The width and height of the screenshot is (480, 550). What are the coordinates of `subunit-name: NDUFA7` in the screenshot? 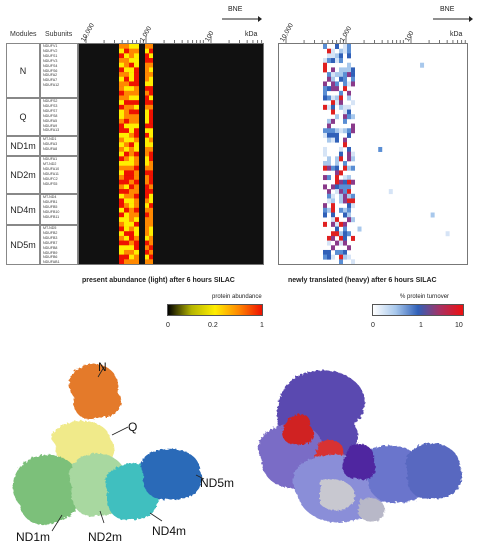 It's located at (50, 80).